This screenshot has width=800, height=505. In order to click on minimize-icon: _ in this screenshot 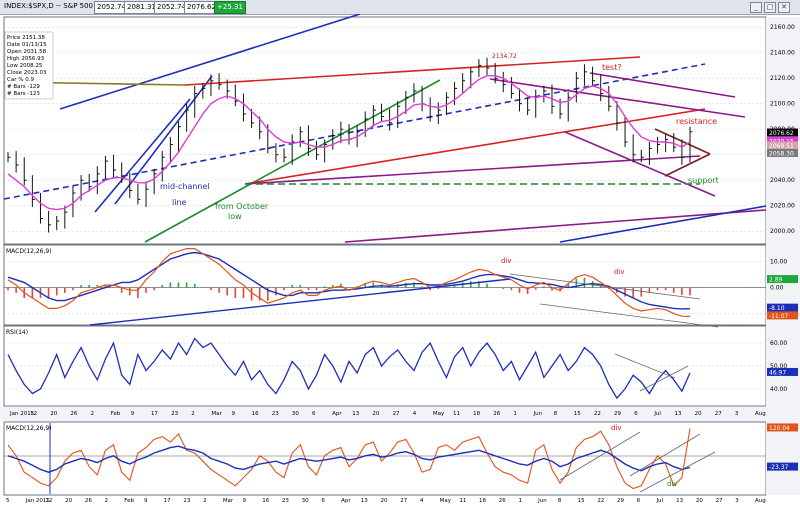, I will do `click(756, 7)`.